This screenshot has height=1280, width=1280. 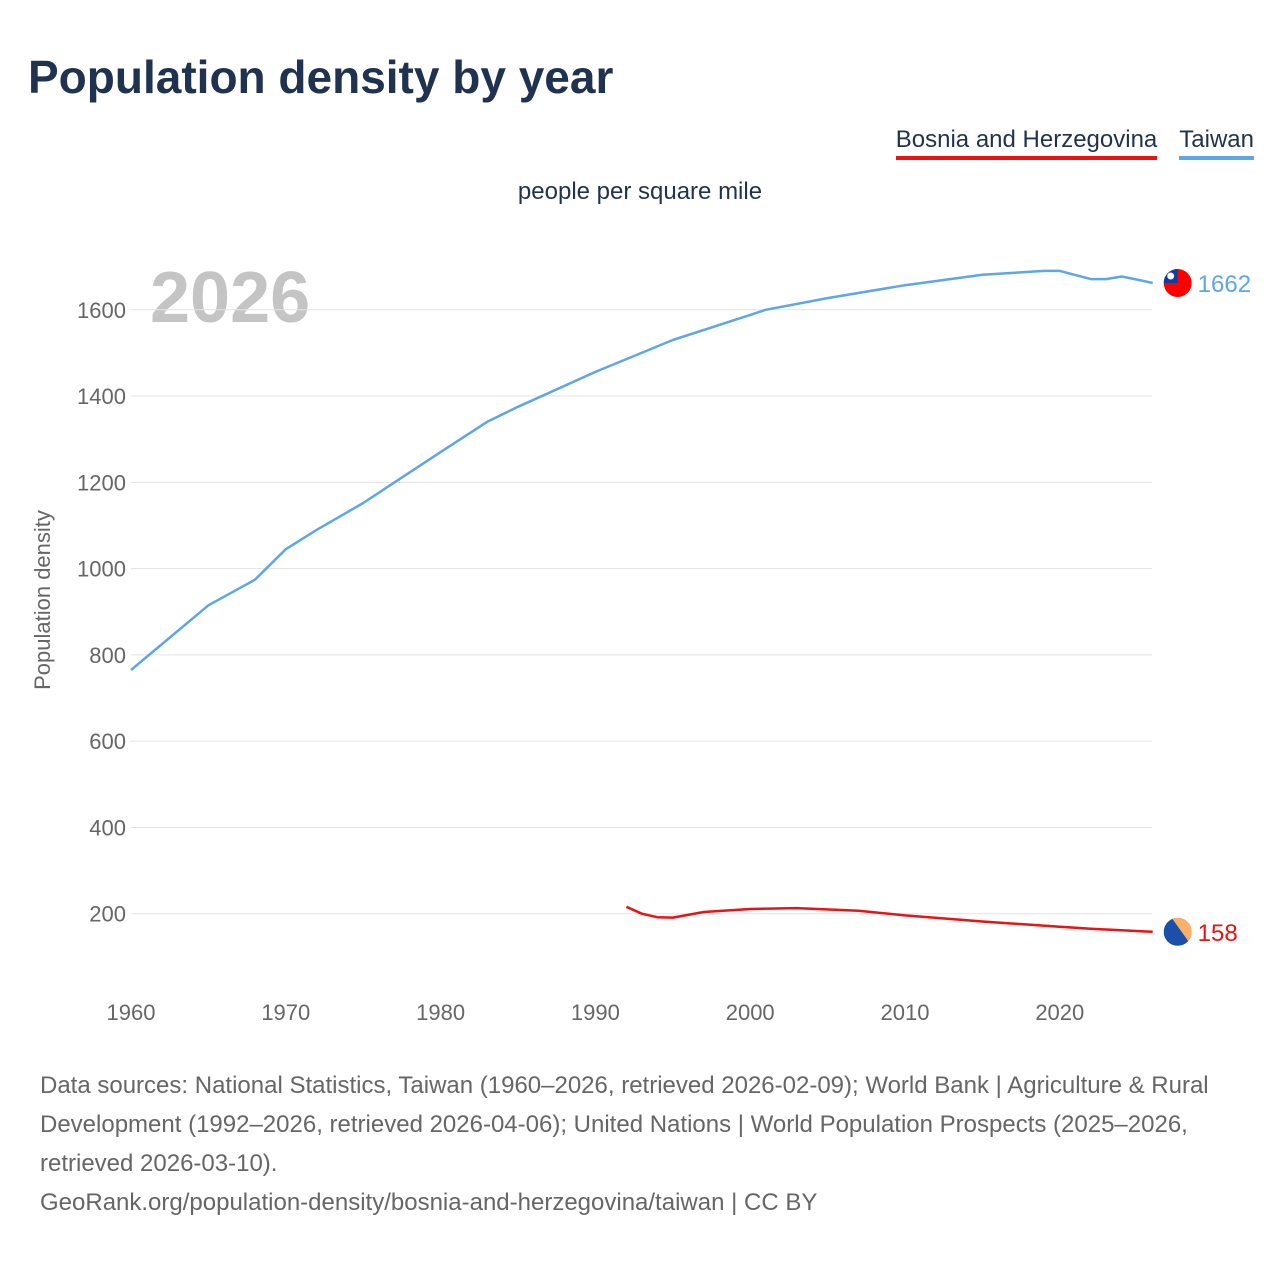 What do you see at coordinates (1026, 143) in the screenshot?
I see `legend-item-bosnia: Bosnia and Herzegovina` at bounding box center [1026, 143].